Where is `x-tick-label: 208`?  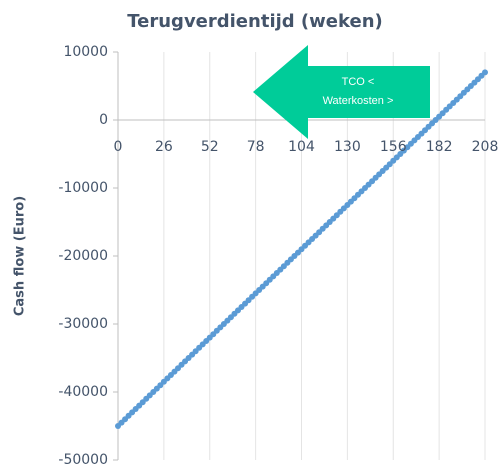
x-tick-label: 208 is located at coordinates (485, 147).